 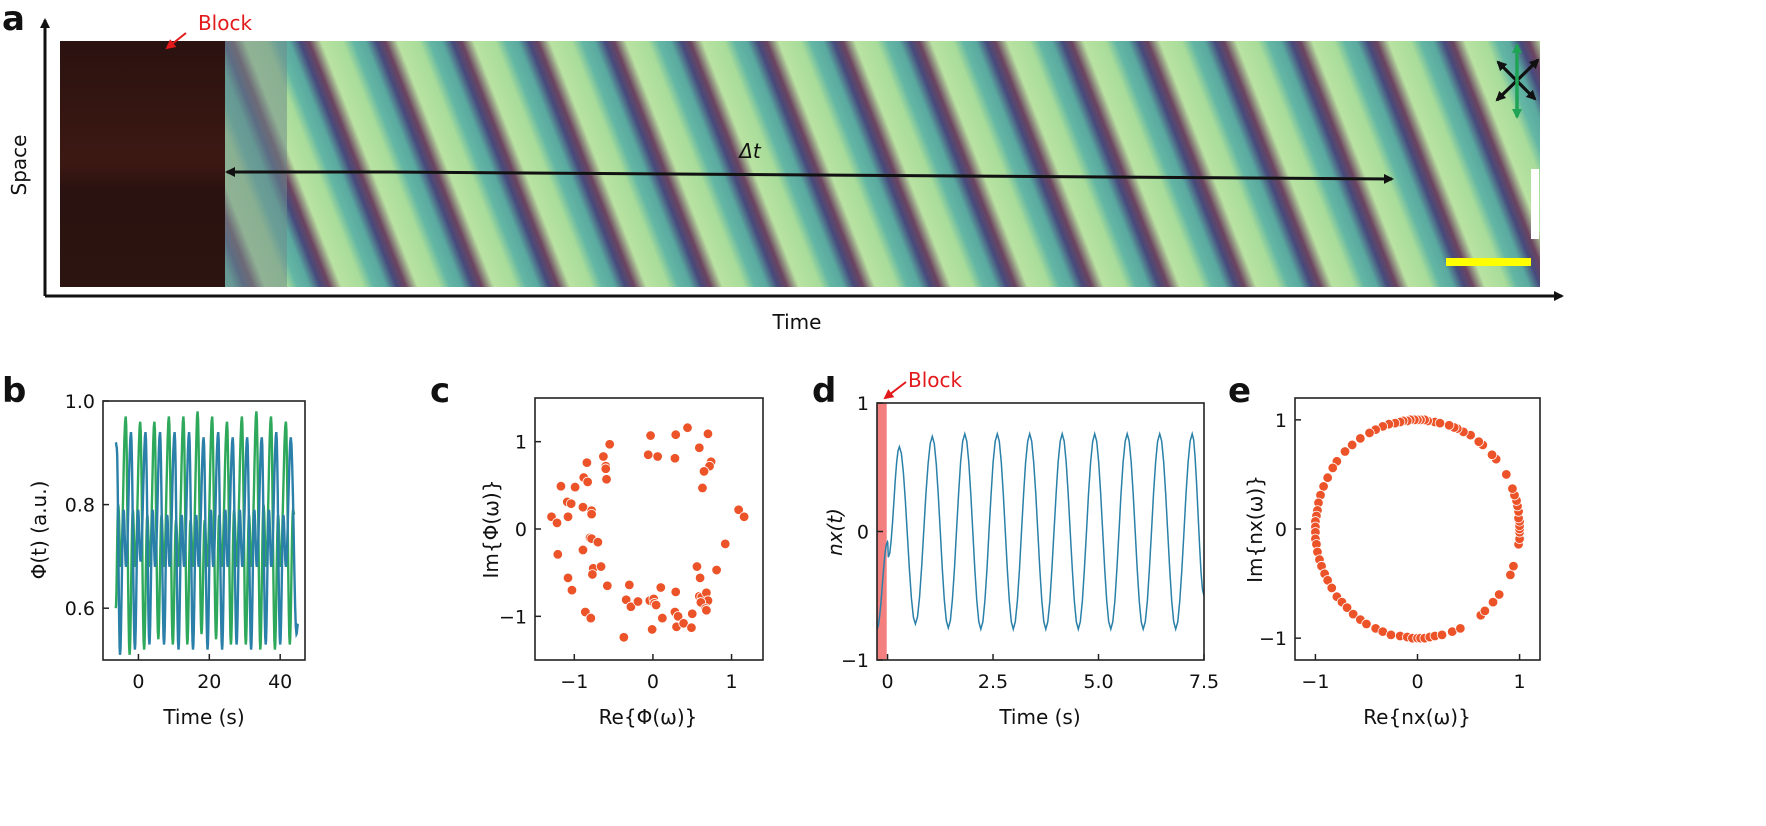 What do you see at coordinates (993, 682) in the screenshot?
I see `x-tick-label: 2.5` at bounding box center [993, 682].